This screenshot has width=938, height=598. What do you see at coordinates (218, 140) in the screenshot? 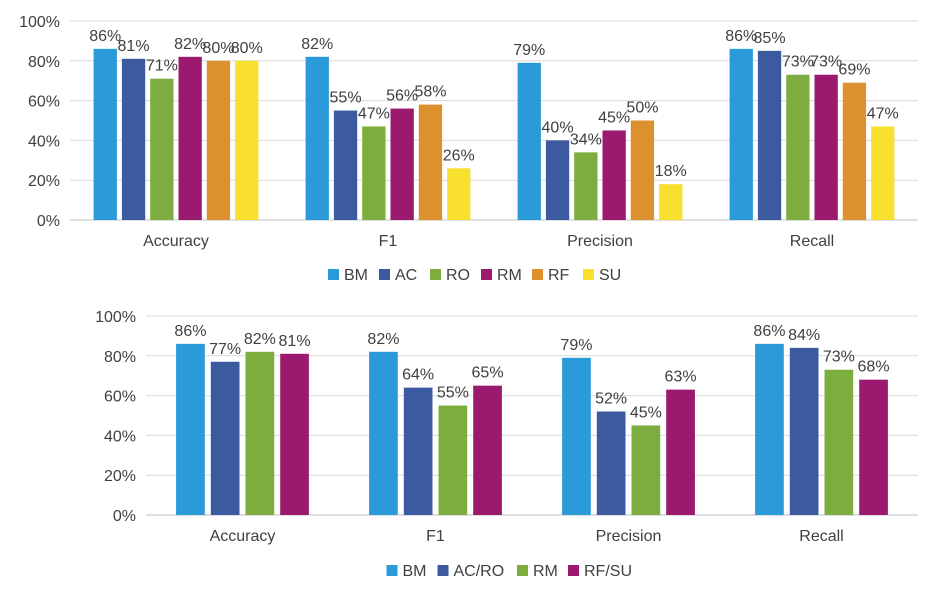
I see `bar-rf-accuracy` at bounding box center [218, 140].